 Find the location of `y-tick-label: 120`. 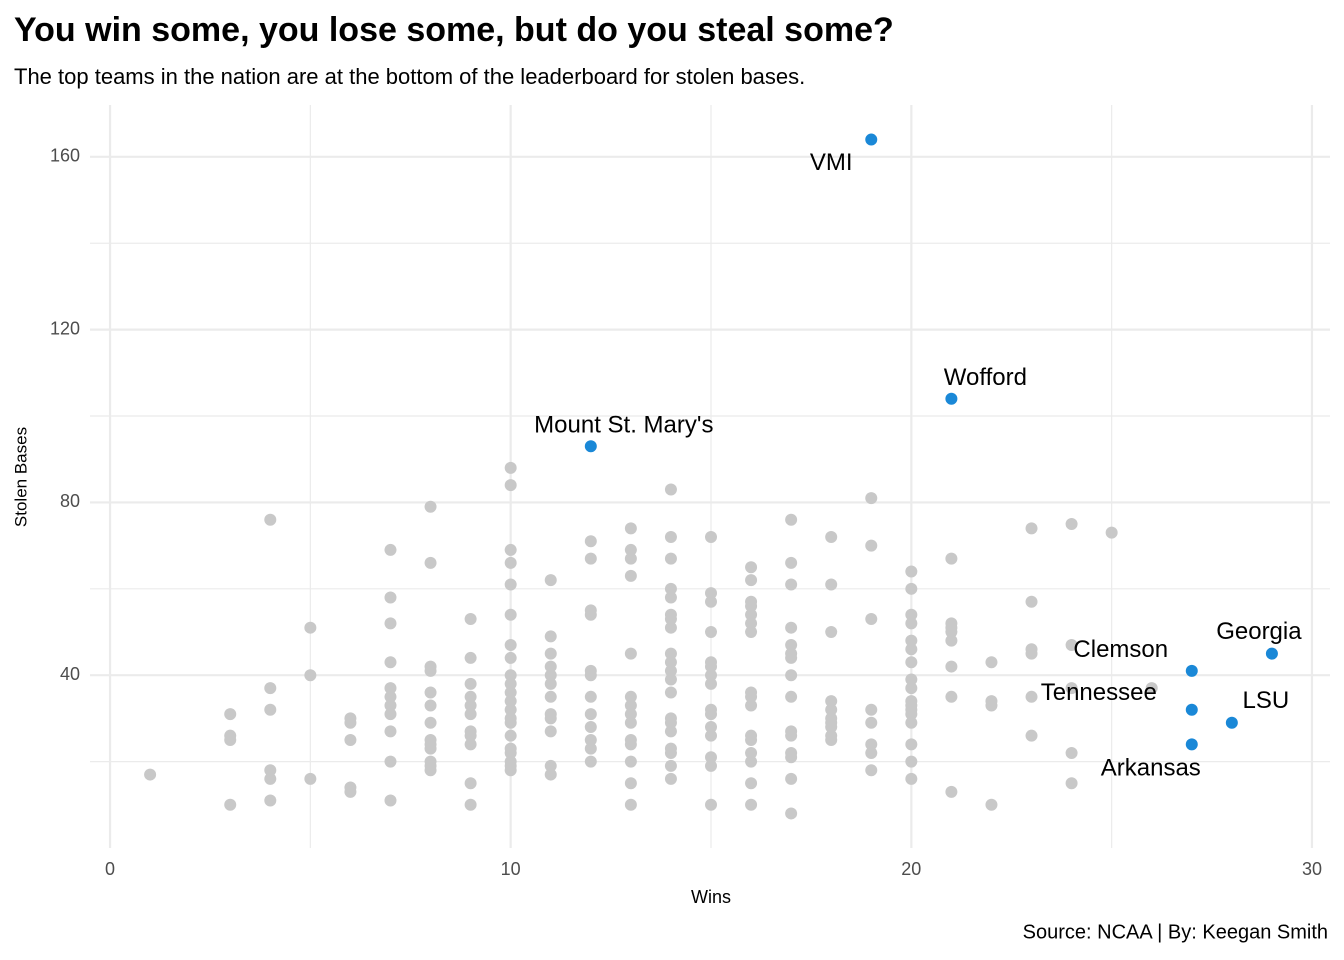

y-tick-label: 120 is located at coordinates (65, 328).